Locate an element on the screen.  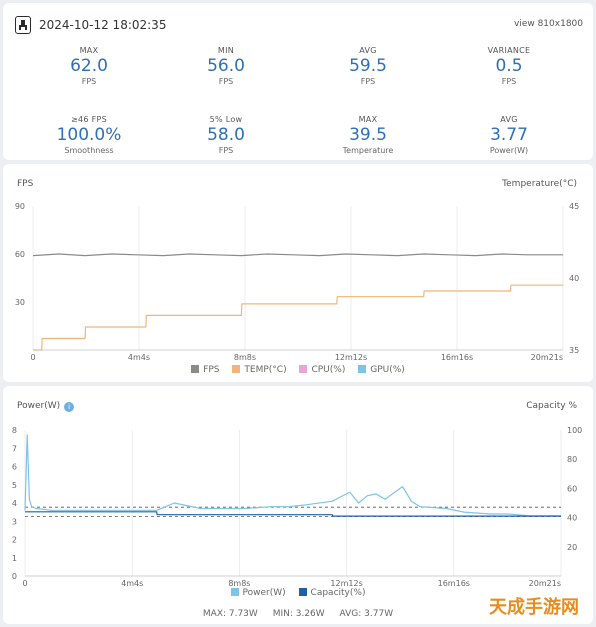
stat-avg-power: AVG 3.77 Power(W) is located at coordinates (509, 135).